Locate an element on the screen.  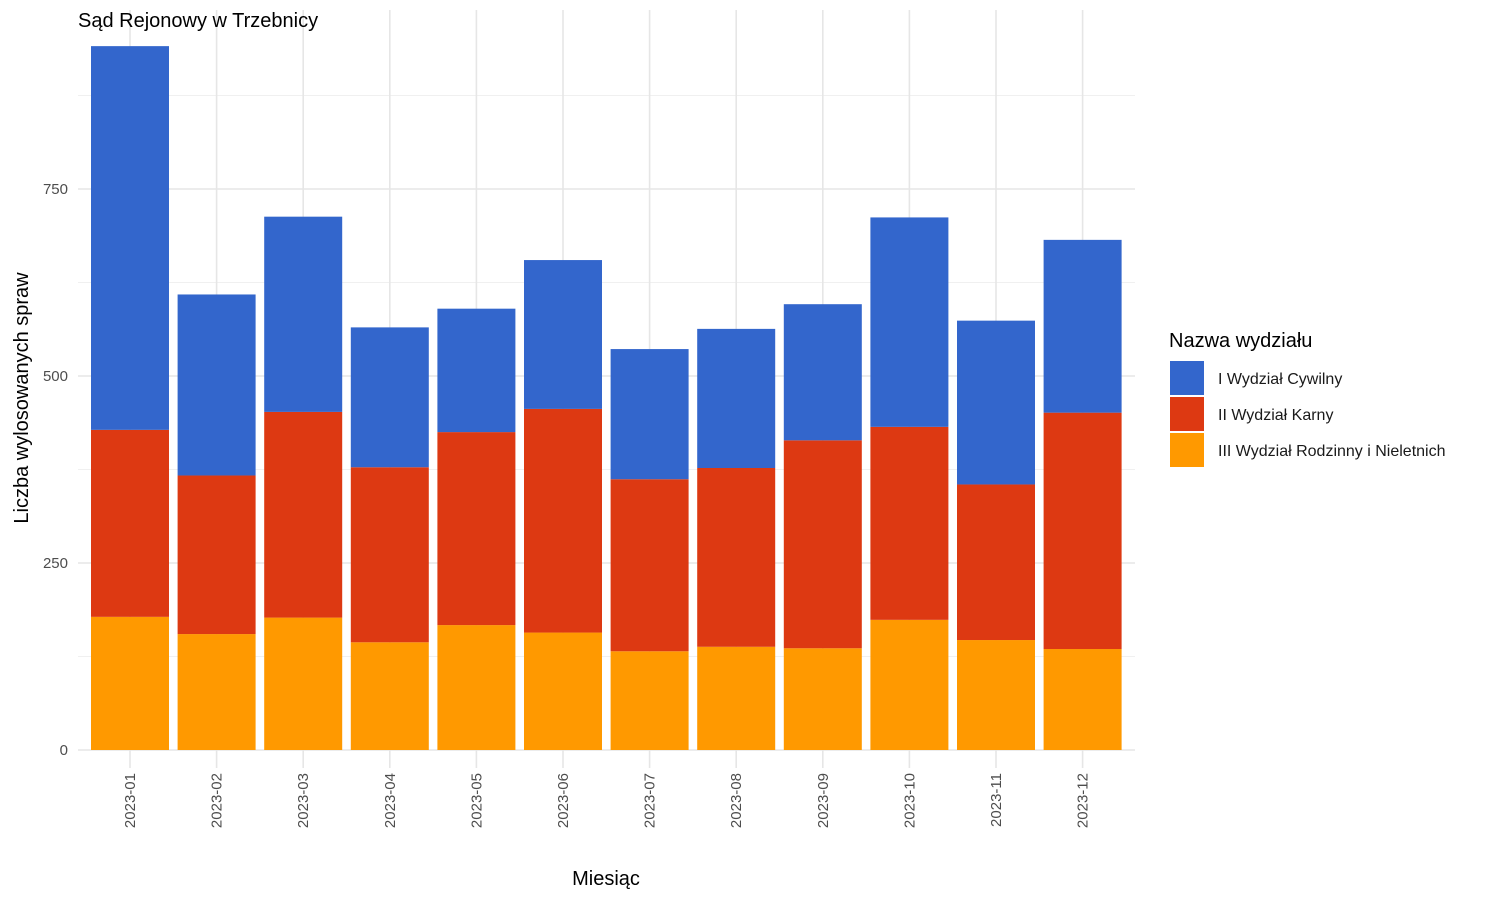
x-tick-label: 2023-12 is located at coordinates (1083, 800).